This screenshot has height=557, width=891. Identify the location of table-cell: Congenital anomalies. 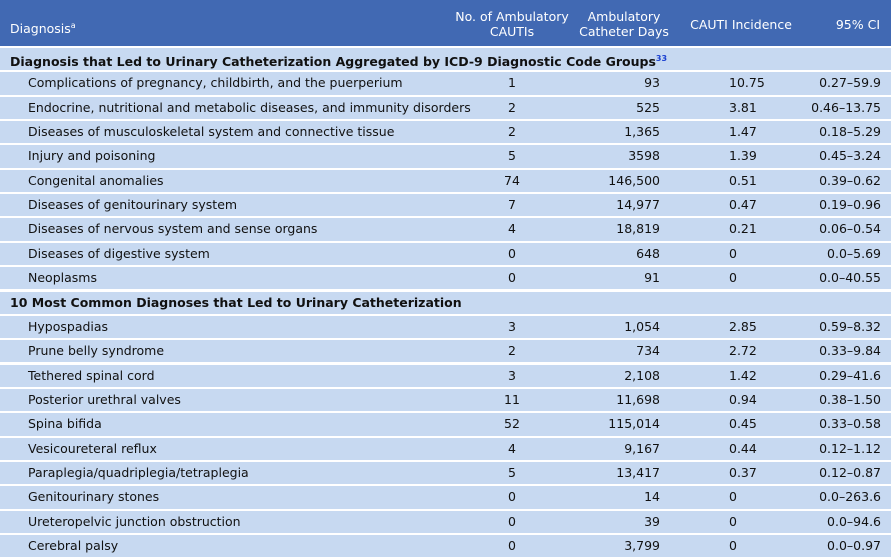
(96, 180).